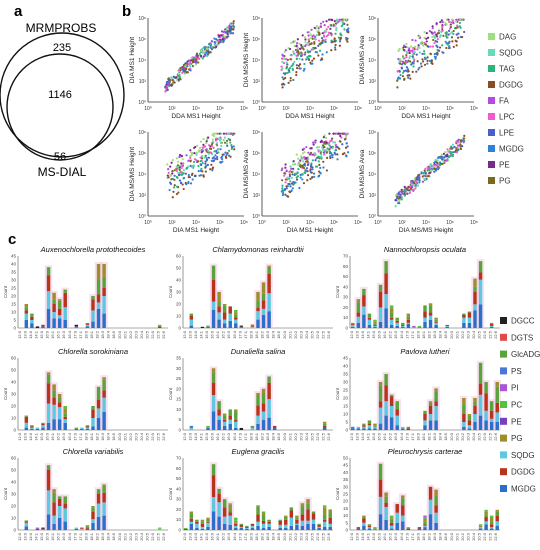  Describe the element at coordinates (220, 109) in the screenshot. I see `x-tick-label: 10⁶` at that location.